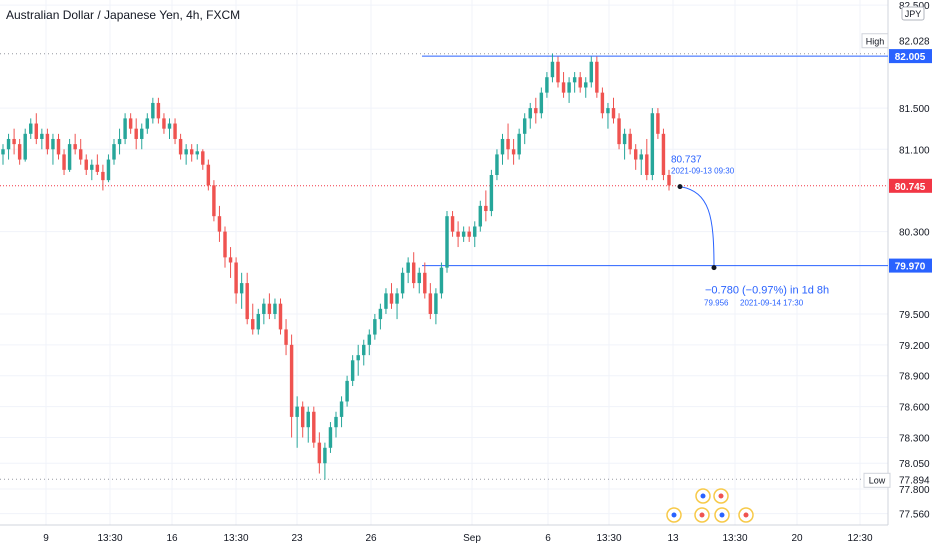  Describe the element at coordinates (172, 538) in the screenshot. I see `time-tick-label: 16` at that location.